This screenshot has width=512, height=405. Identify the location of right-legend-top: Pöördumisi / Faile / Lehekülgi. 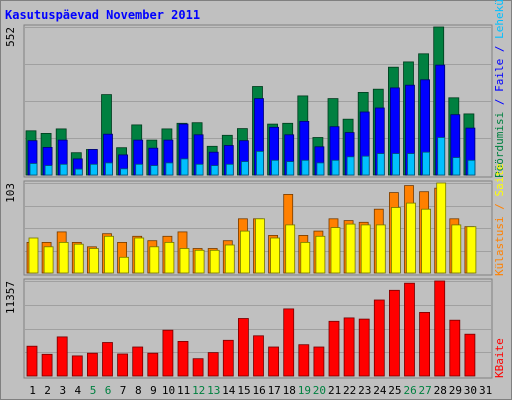
(499, 89).